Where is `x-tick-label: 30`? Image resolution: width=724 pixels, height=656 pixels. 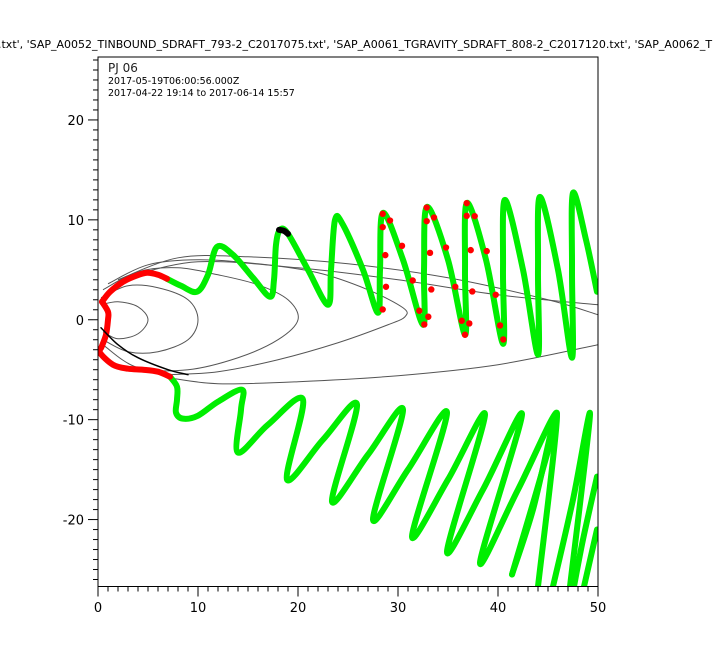 x-tick-label: 30 is located at coordinates (398, 608).